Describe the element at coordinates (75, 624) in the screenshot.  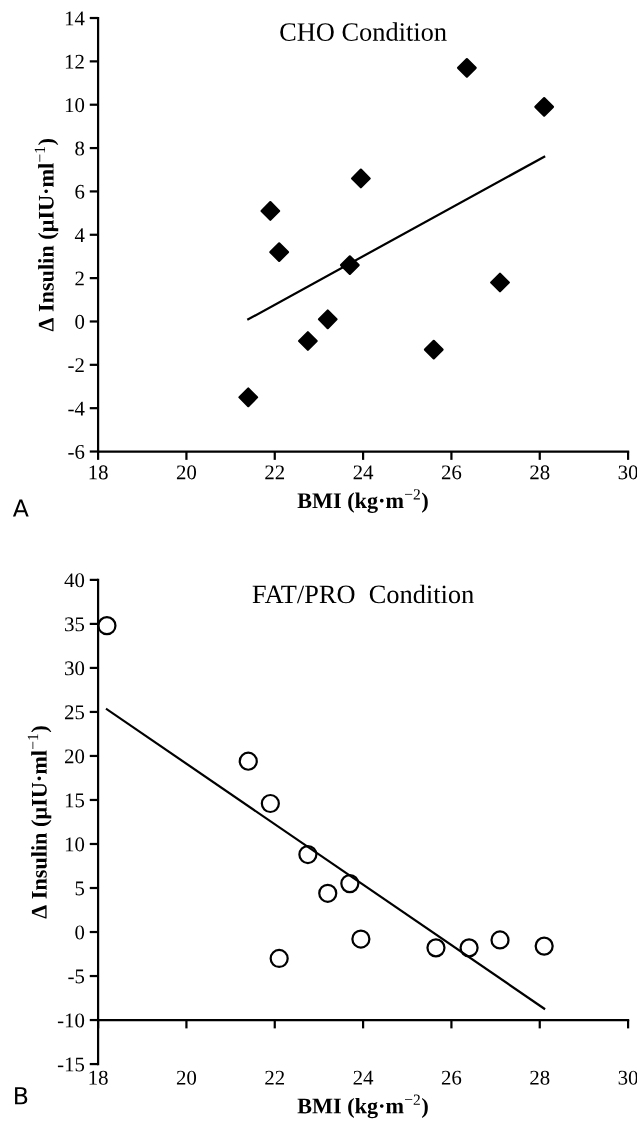
I see `y-tick-label: 35` at that location.